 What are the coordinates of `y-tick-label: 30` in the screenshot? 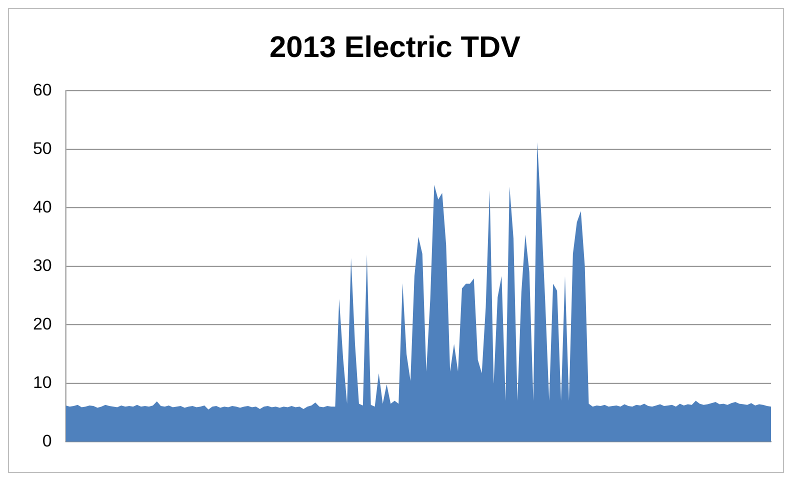 It's located at (42, 265).